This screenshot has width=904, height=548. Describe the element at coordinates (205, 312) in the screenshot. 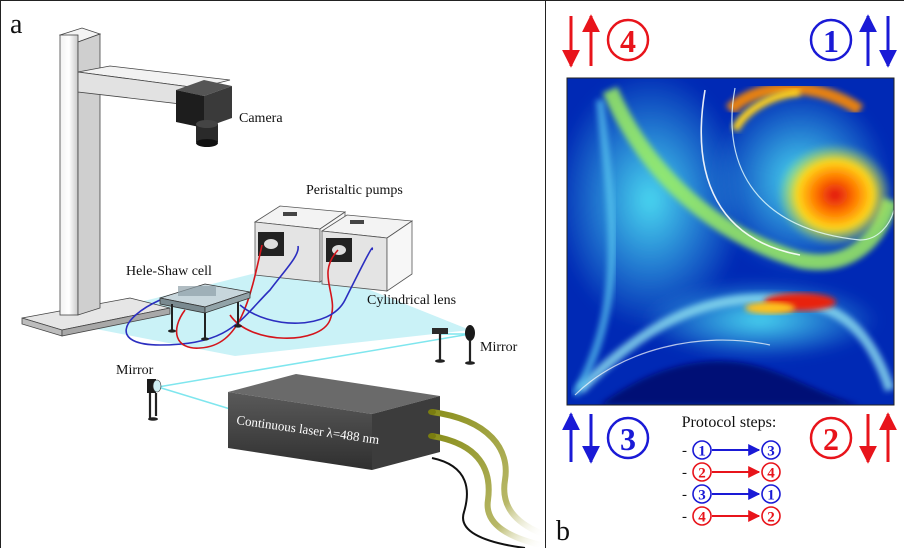

I see `hele-shaw-cell` at that location.